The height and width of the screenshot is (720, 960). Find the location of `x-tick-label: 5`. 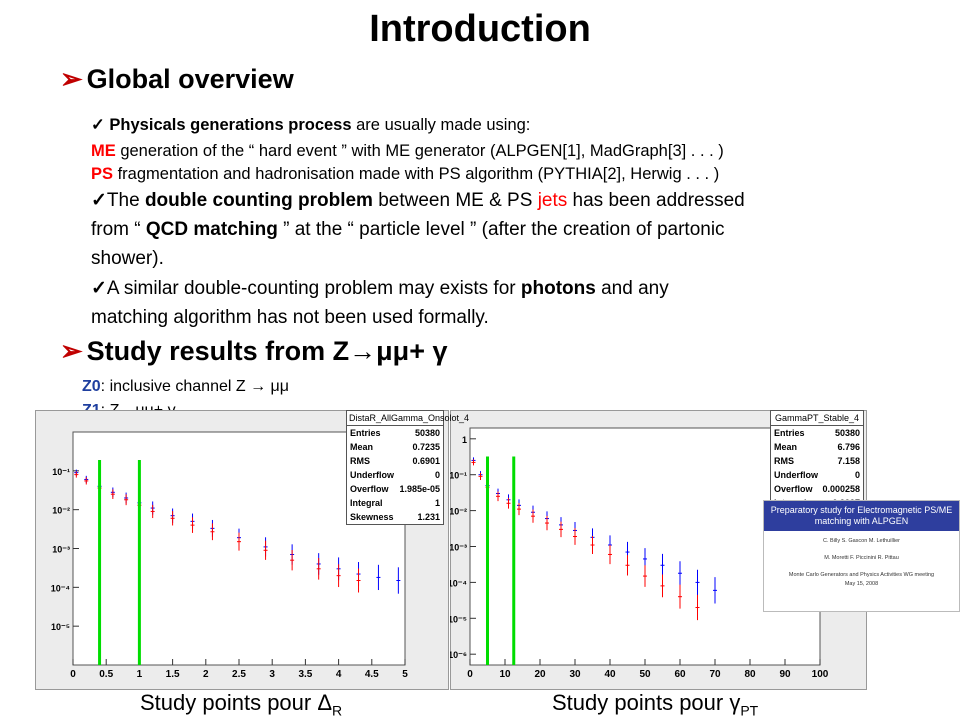

x-tick-label: 5 is located at coordinates (405, 674).